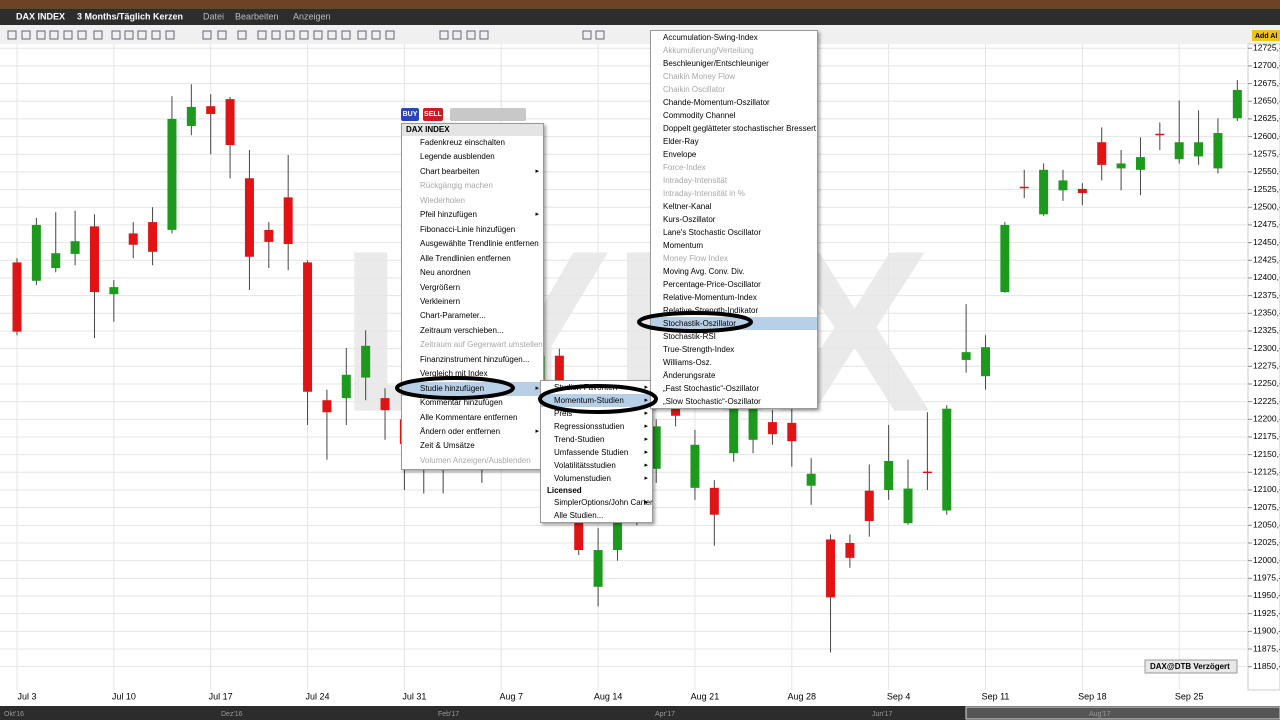 The width and height of the screenshot is (1280, 720). What do you see at coordinates (711, 388) in the screenshot?
I see `menu-item: „Fast Stochastic“-Oszillator` at bounding box center [711, 388].